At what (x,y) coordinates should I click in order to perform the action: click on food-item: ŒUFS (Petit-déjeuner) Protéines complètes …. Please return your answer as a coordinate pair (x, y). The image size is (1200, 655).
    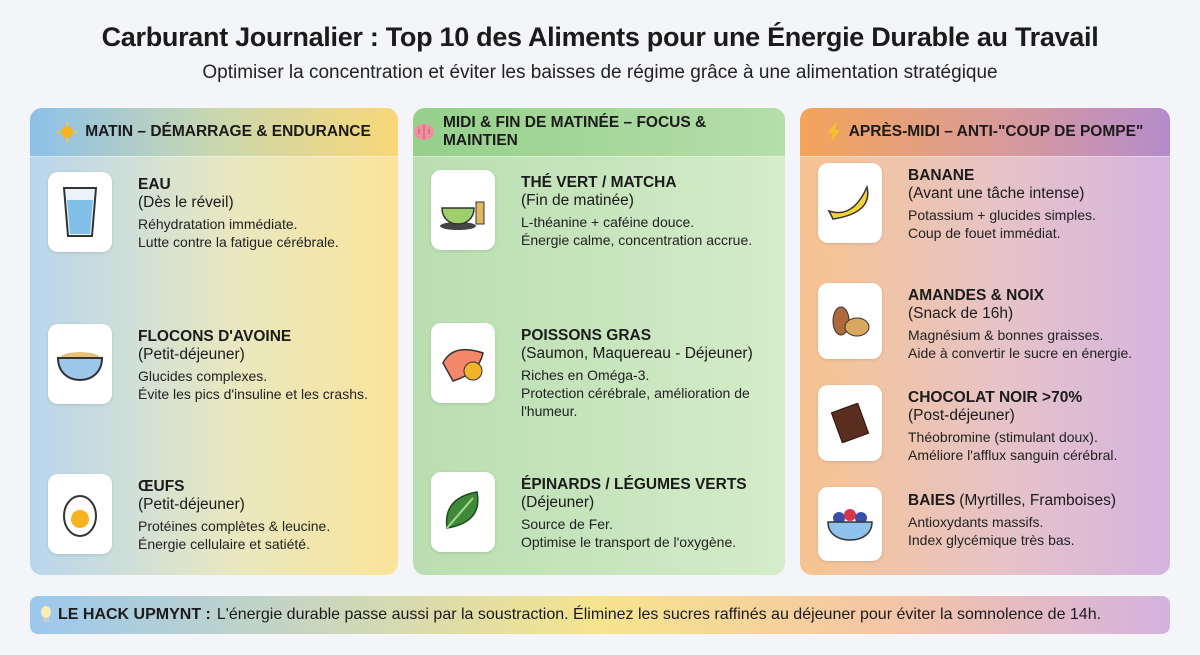
    Looking at the image, I should click on (189, 514).